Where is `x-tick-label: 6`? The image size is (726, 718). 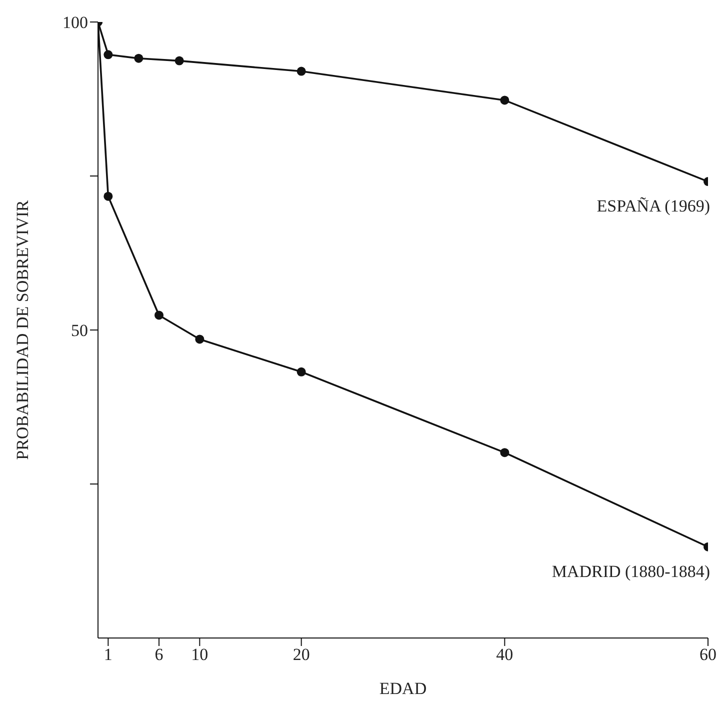
x-tick-label: 6 is located at coordinates (159, 654).